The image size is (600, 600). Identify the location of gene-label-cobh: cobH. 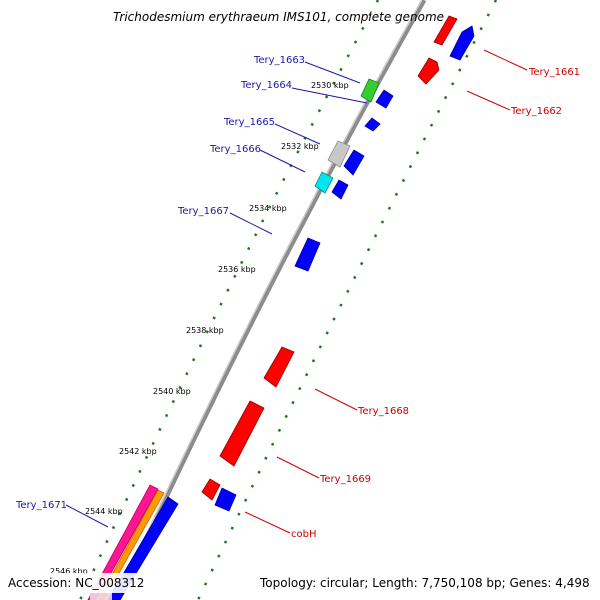
(303, 534).